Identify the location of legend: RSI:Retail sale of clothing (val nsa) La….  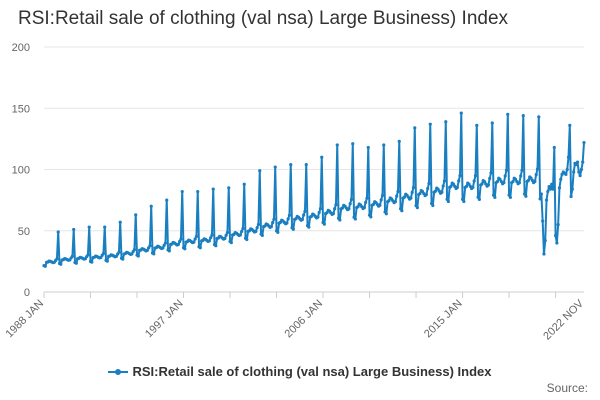
(300, 371).